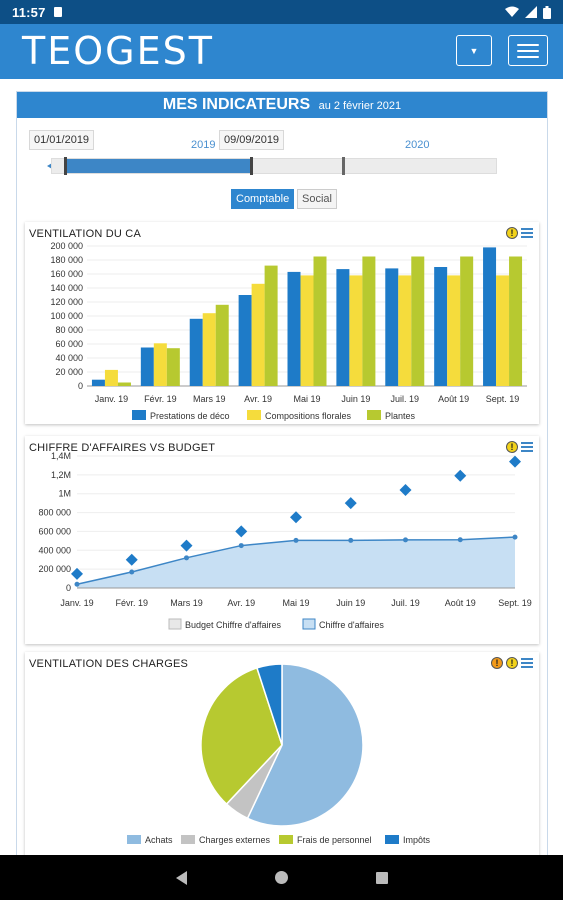  What do you see at coordinates (109, 664) in the screenshot?
I see `chart-title-ventilation-charges: VENTILATION DES CHARGES` at bounding box center [109, 664].